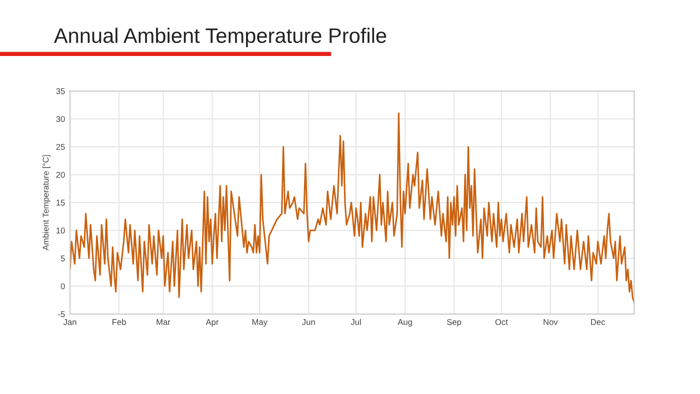  What do you see at coordinates (60, 91) in the screenshot?
I see `y-tick-label: 35` at bounding box center [60, 91].